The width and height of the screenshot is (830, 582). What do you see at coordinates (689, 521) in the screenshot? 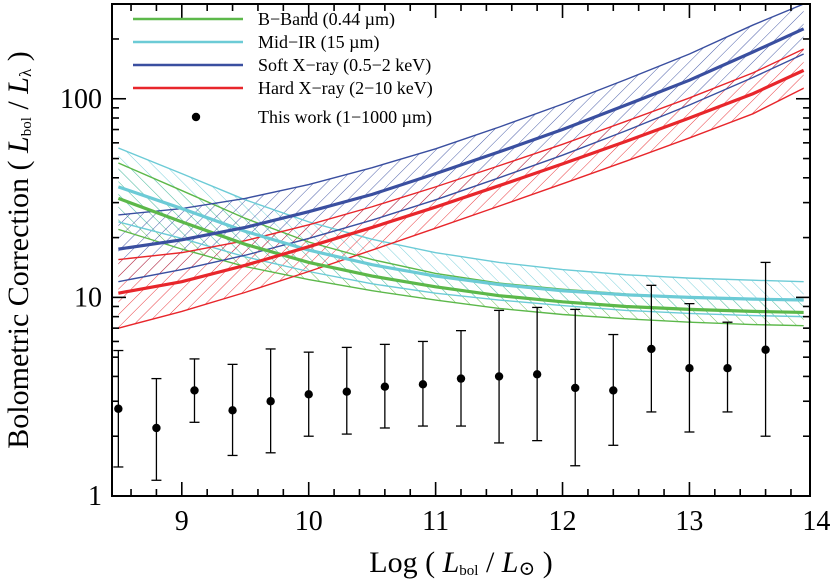
I see `x-tick-label: 13` at bounding box center [689, 521].